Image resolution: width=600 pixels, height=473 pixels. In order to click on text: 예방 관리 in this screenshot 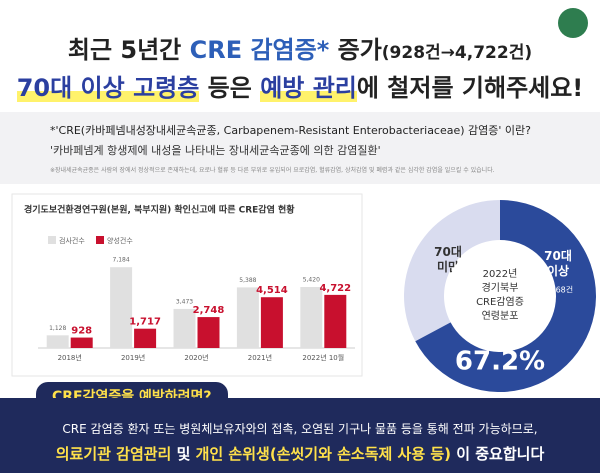, I will do `click(308, 88)`.